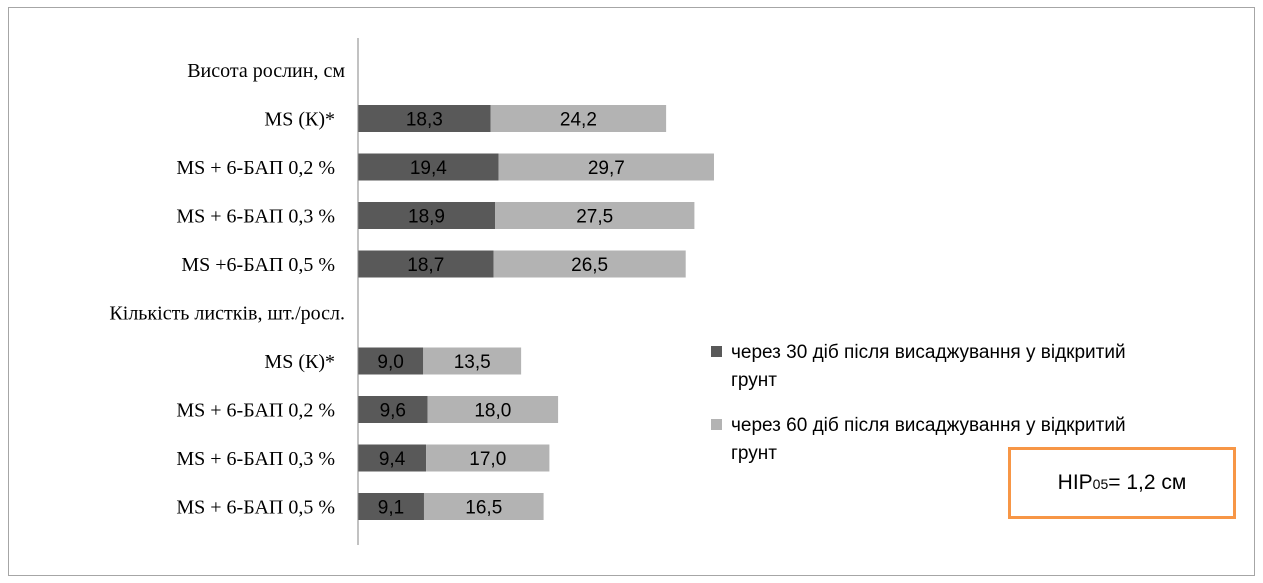 This screenshot has width=1263, height=583. I want to click on group-title: Висота рослин, см, so click(266, 71).